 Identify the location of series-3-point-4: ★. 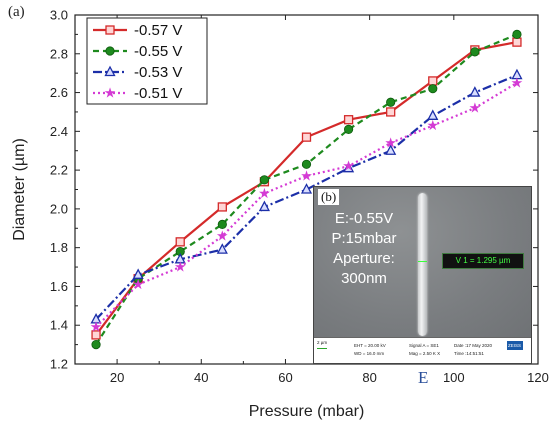
(264, 194).